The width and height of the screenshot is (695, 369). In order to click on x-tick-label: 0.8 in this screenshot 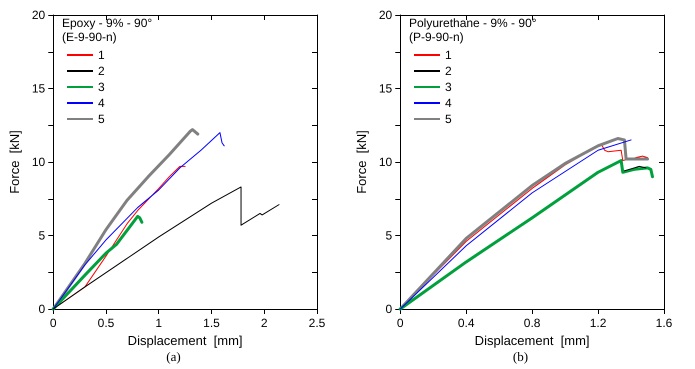, I will do `click(532, 323)`.